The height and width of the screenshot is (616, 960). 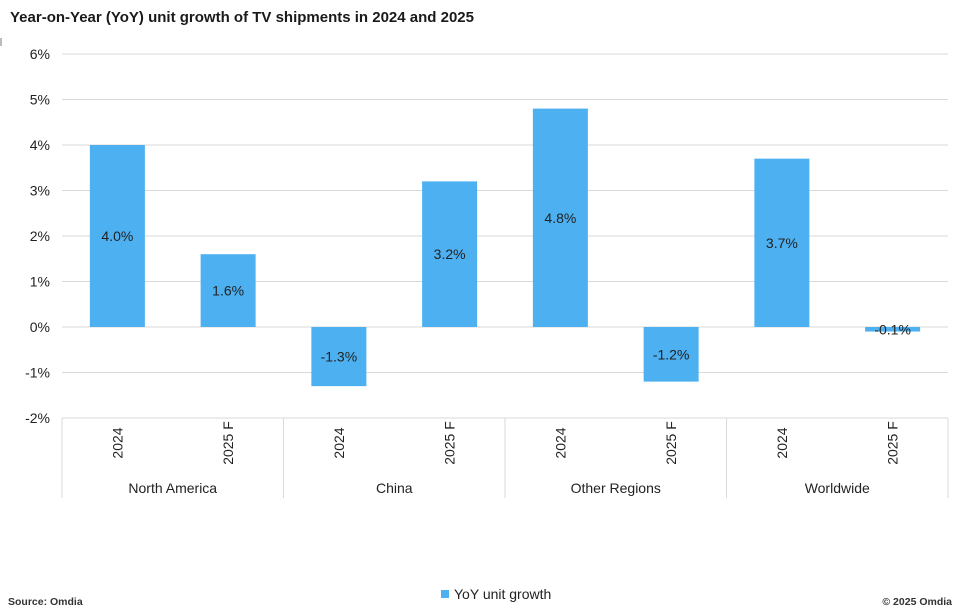 I want to click on y-tick-label: 1%, so click(x=40, y=282).